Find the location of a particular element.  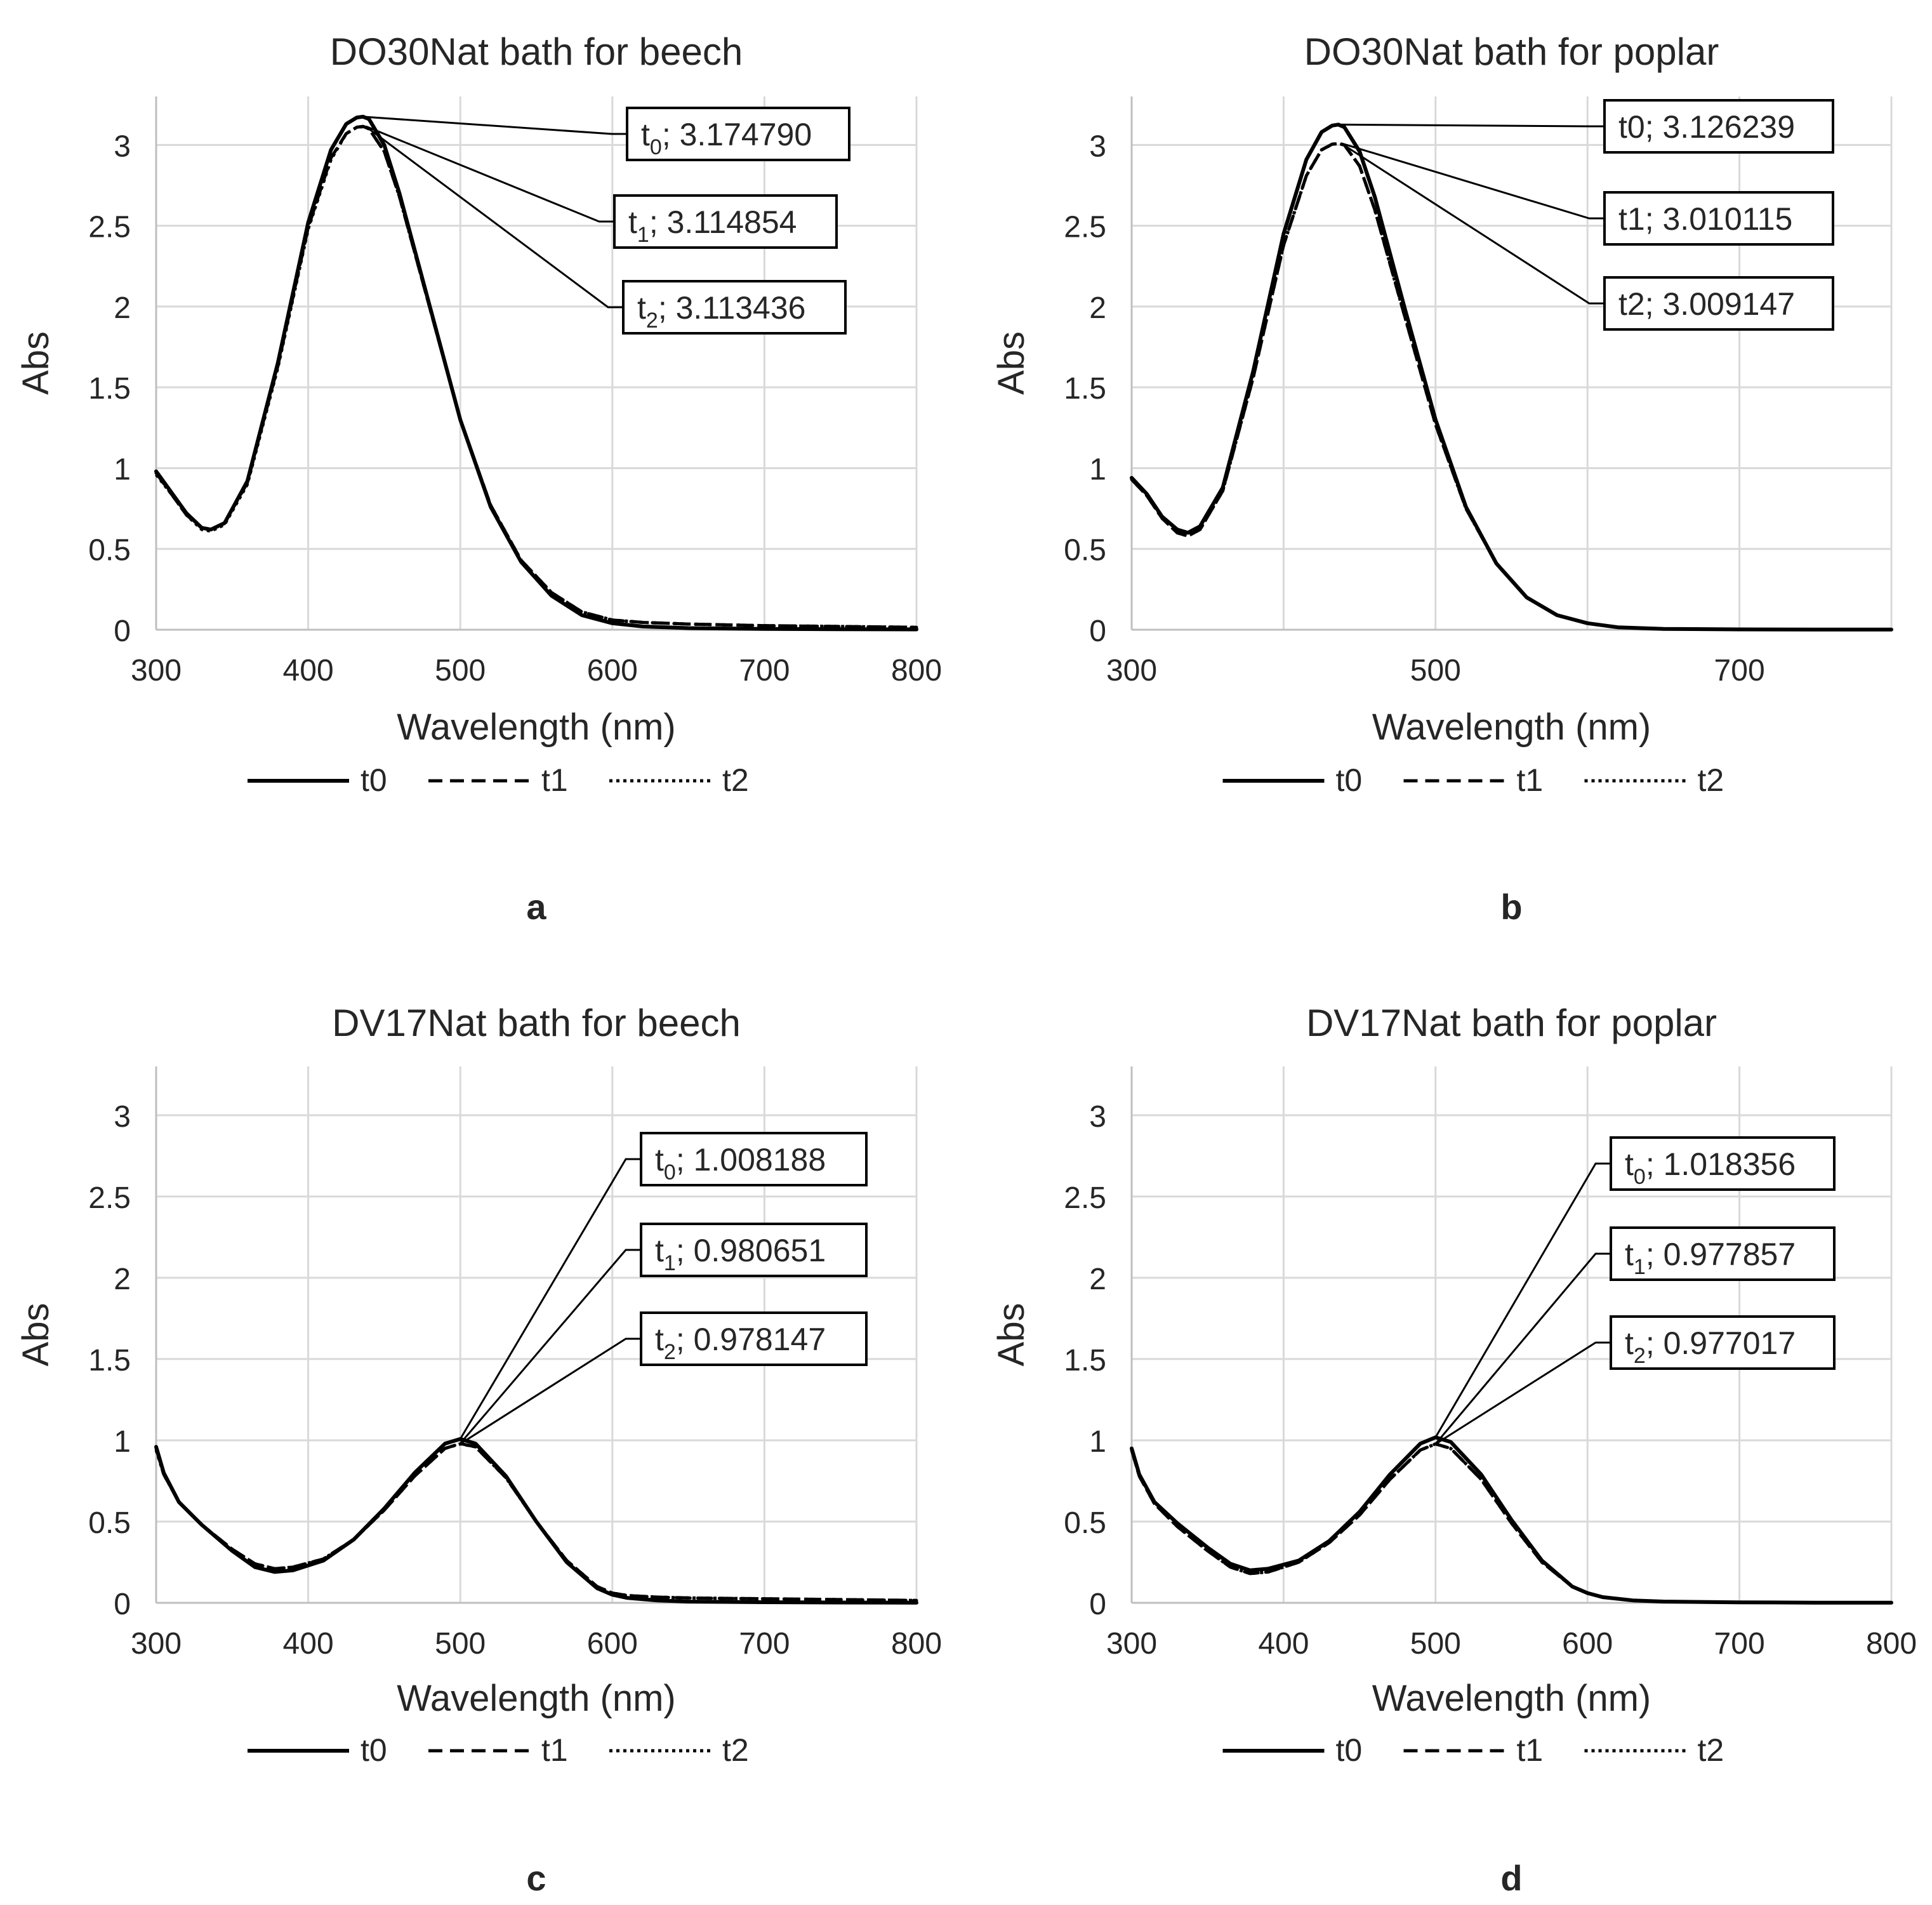

panel-letter: a is located at coordinates (536, 907).